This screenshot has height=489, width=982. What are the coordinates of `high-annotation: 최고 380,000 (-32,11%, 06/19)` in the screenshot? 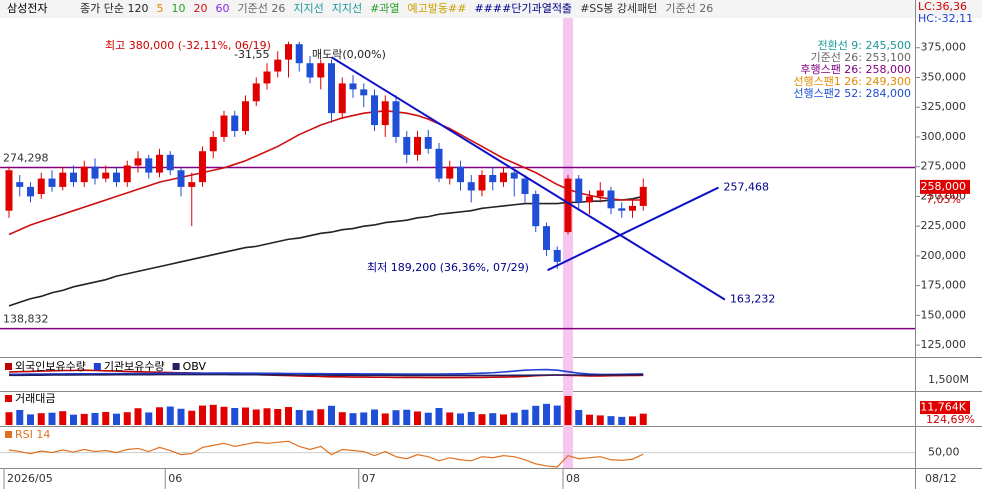 It's located at (188, 45).